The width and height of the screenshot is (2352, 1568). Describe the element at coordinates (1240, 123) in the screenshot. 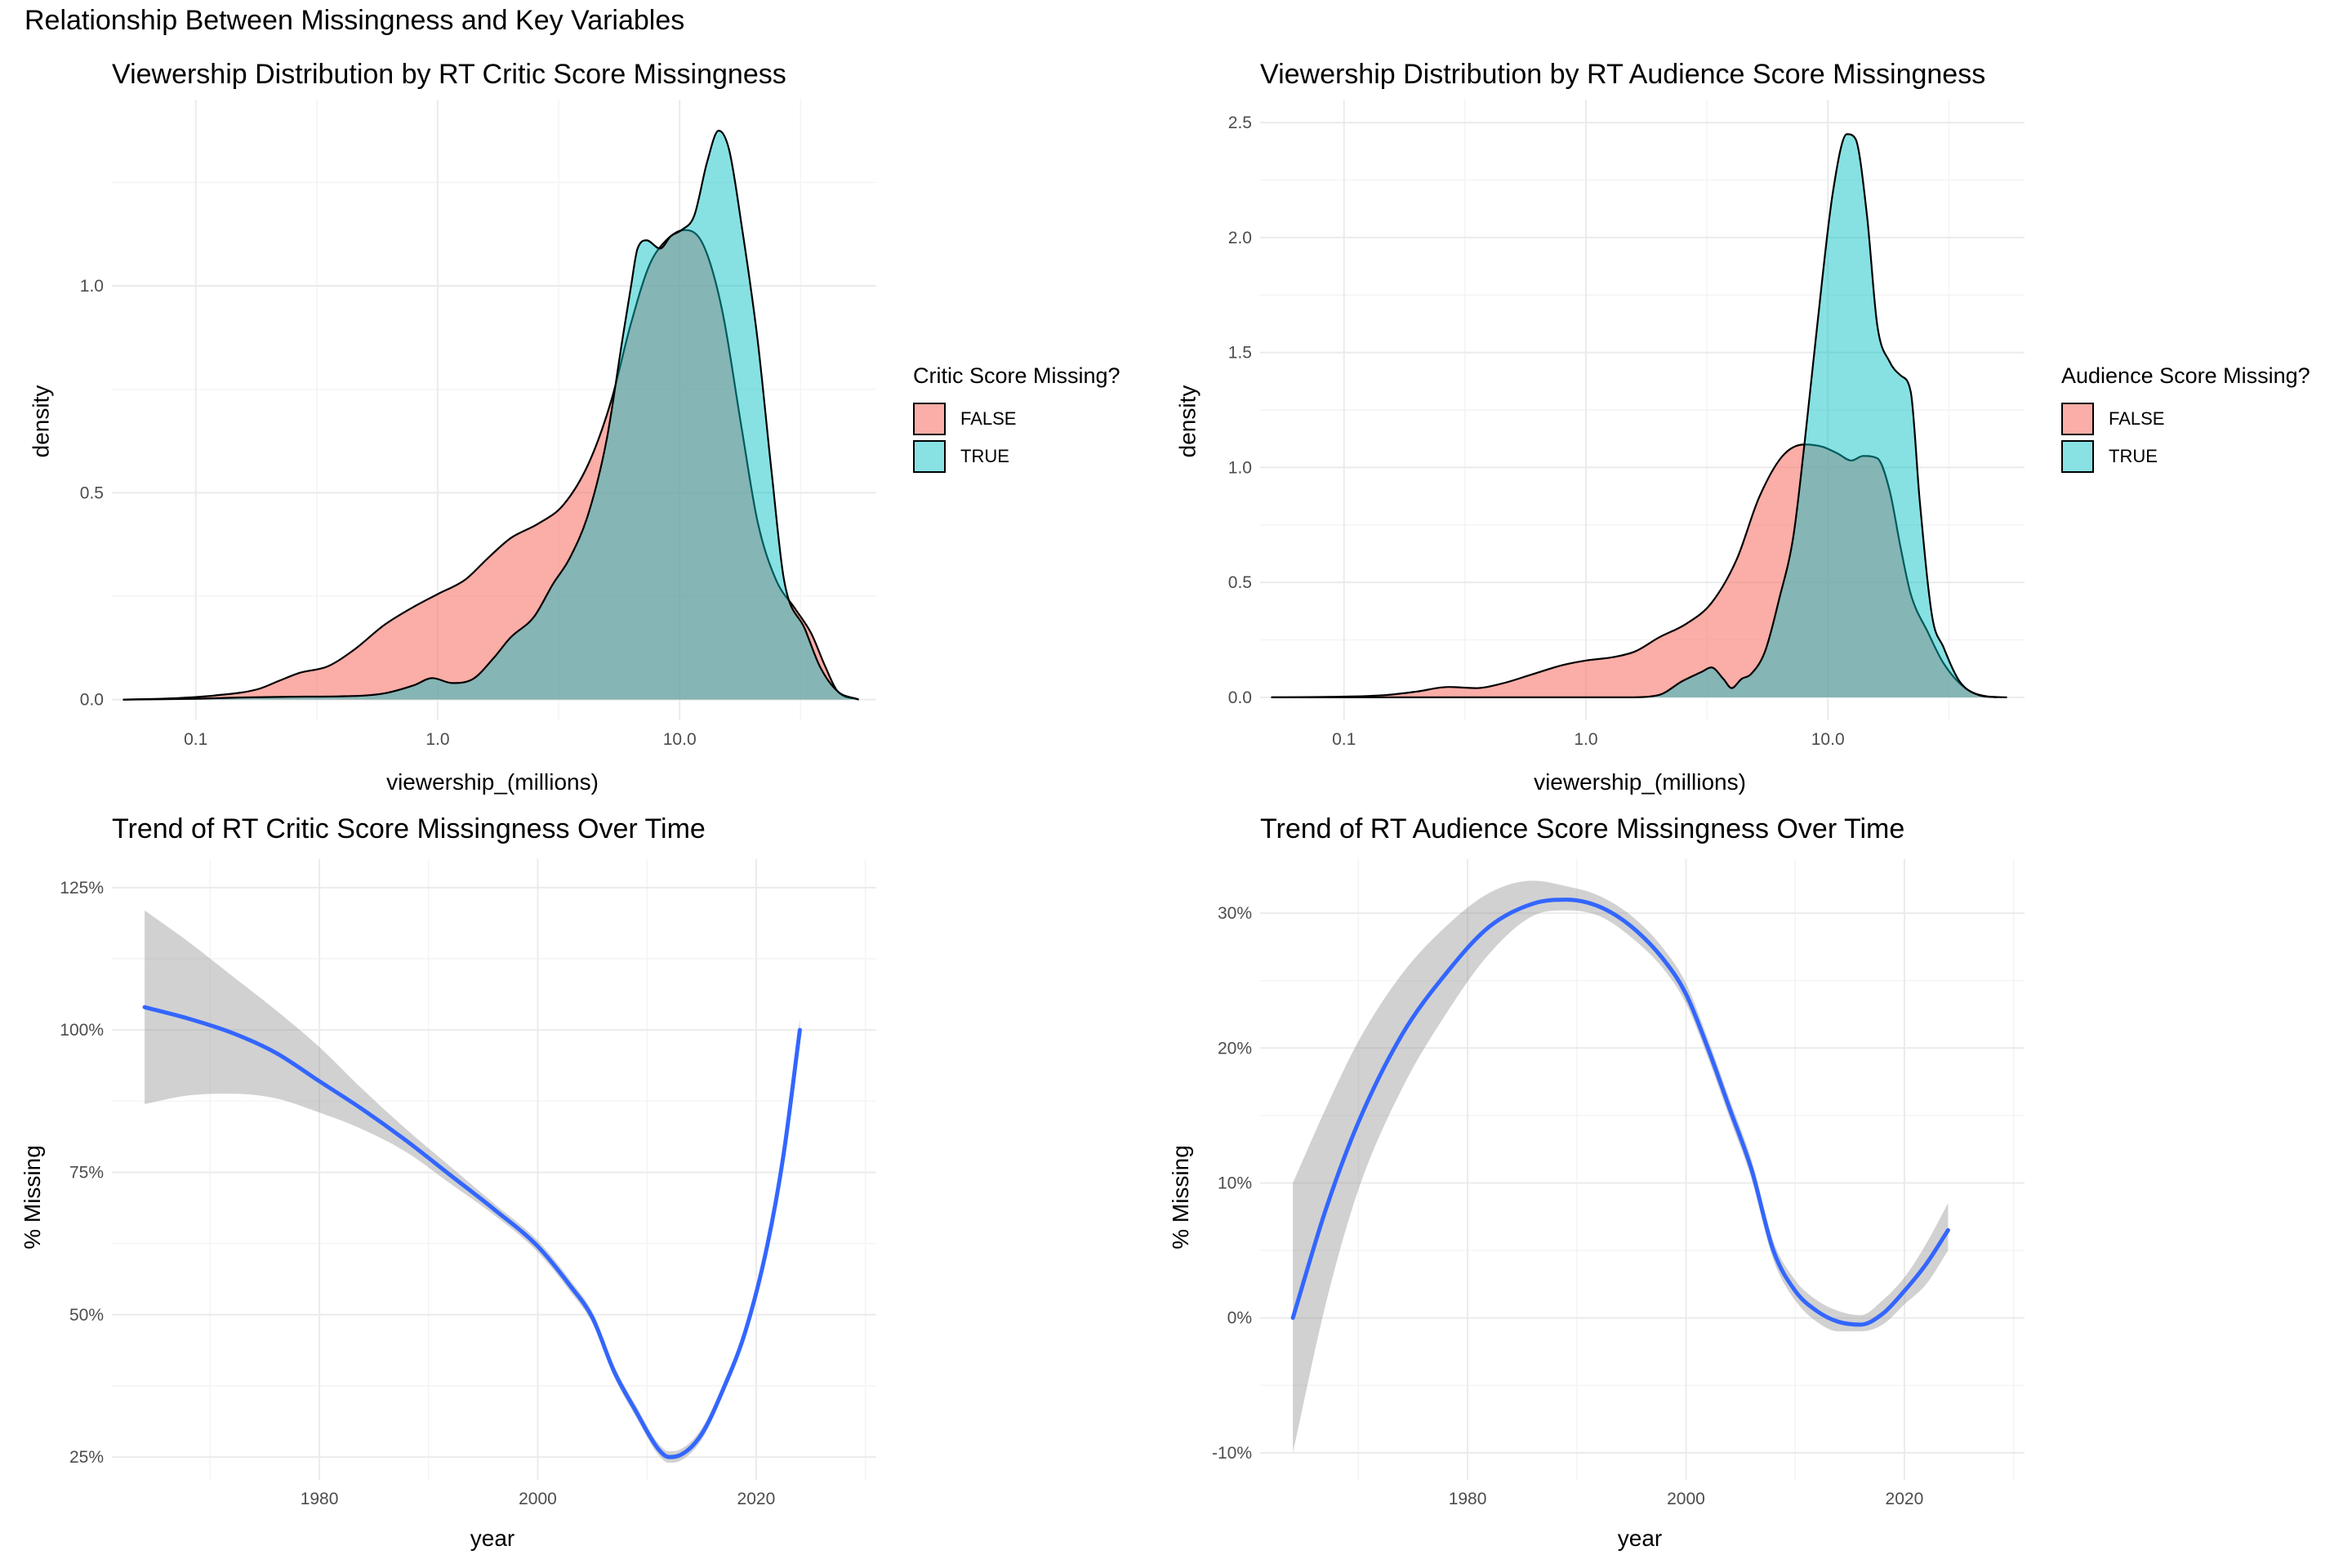

I see `y-tick-label: 2.5` at that location.